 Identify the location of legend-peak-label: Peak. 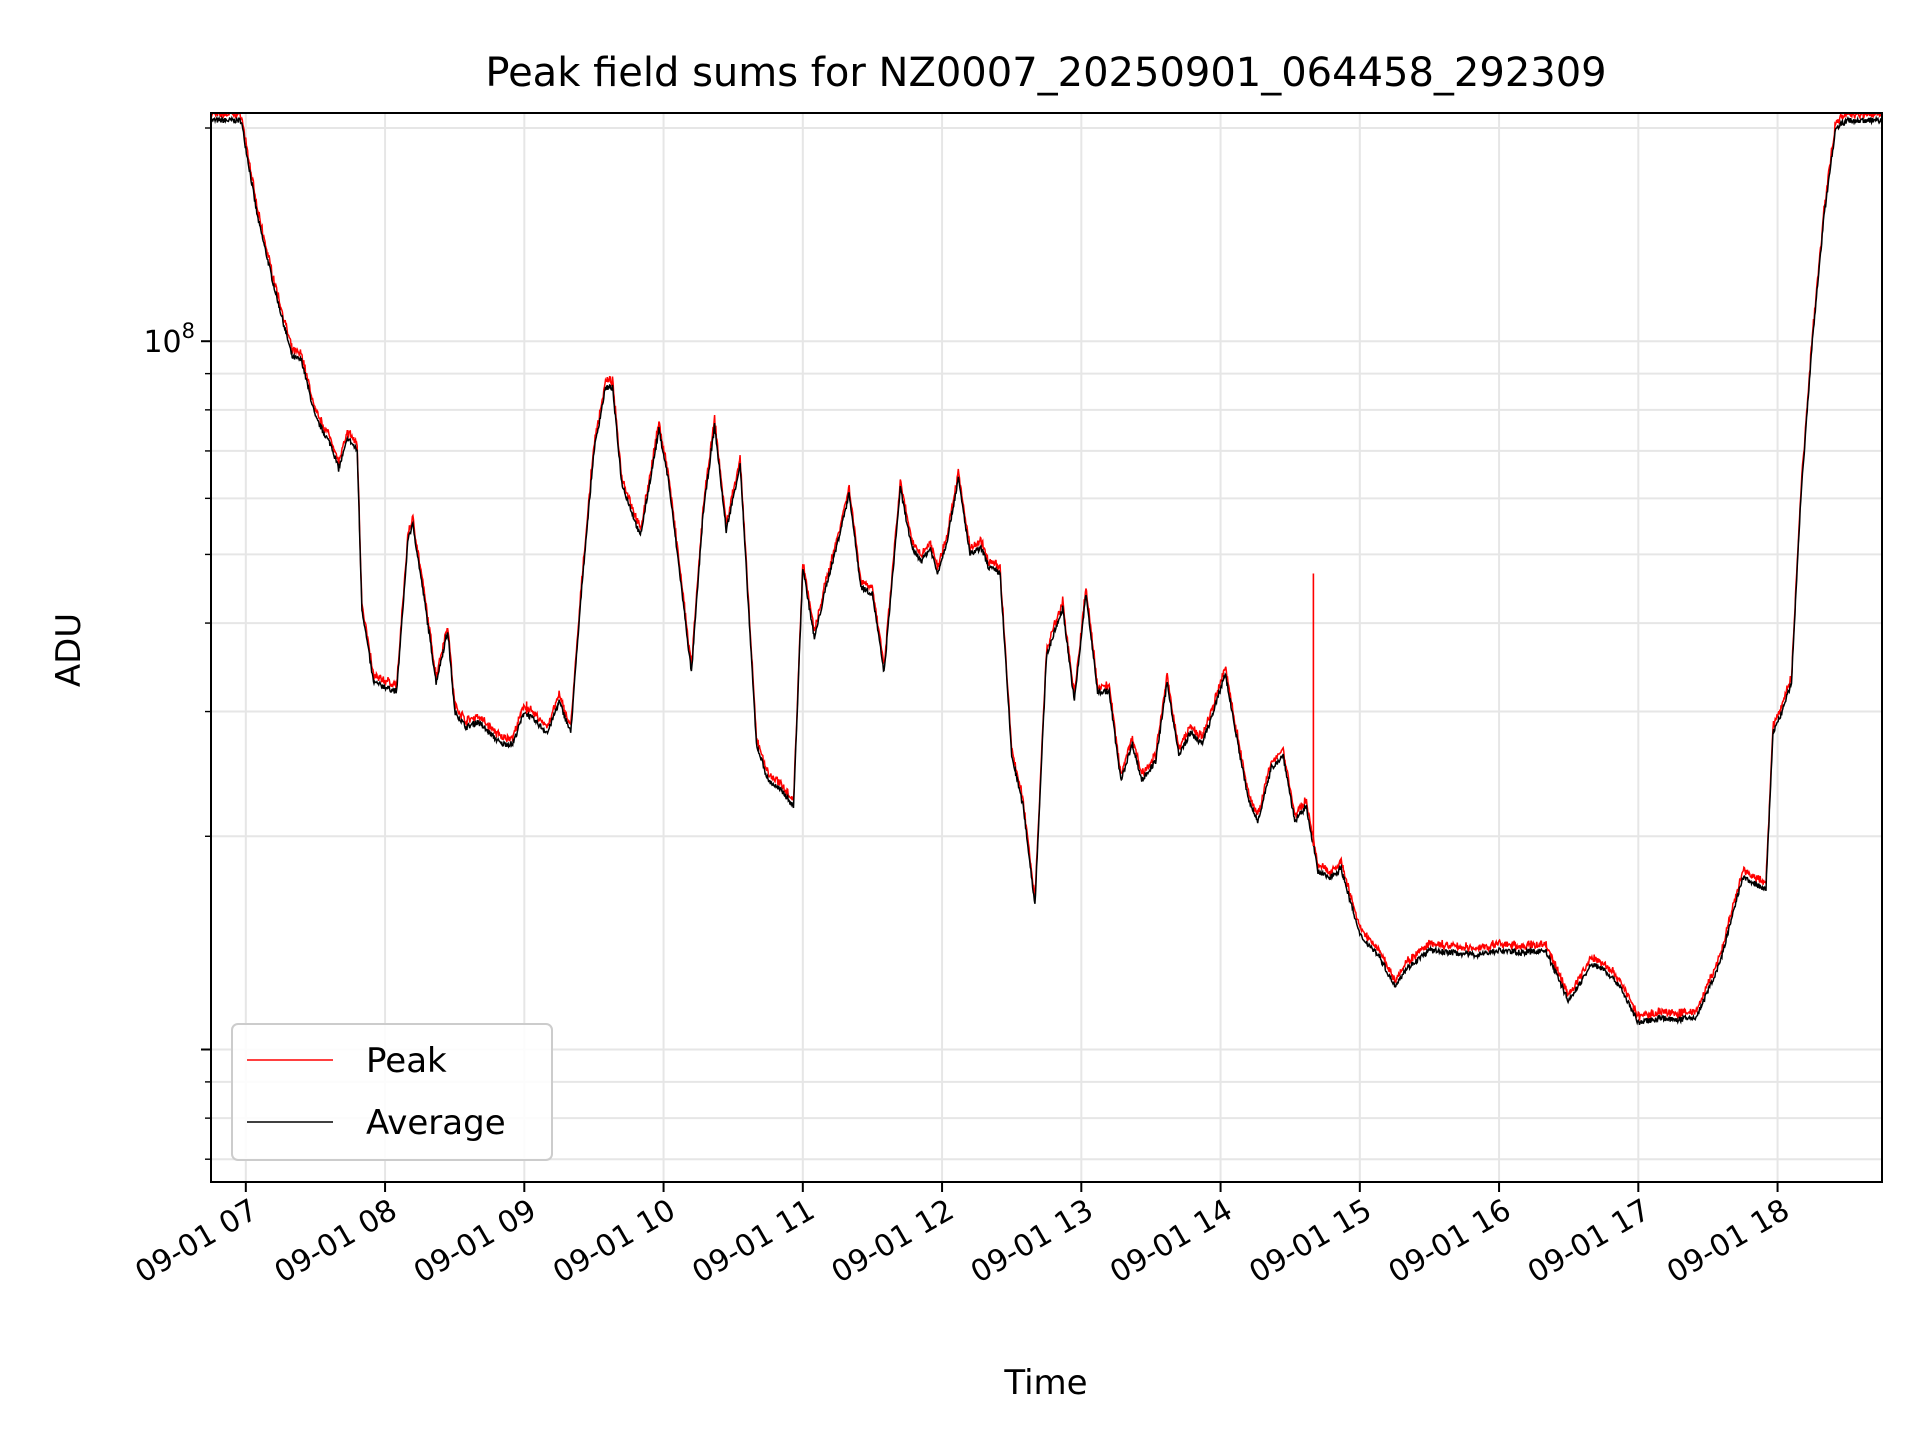
(406, 1061).